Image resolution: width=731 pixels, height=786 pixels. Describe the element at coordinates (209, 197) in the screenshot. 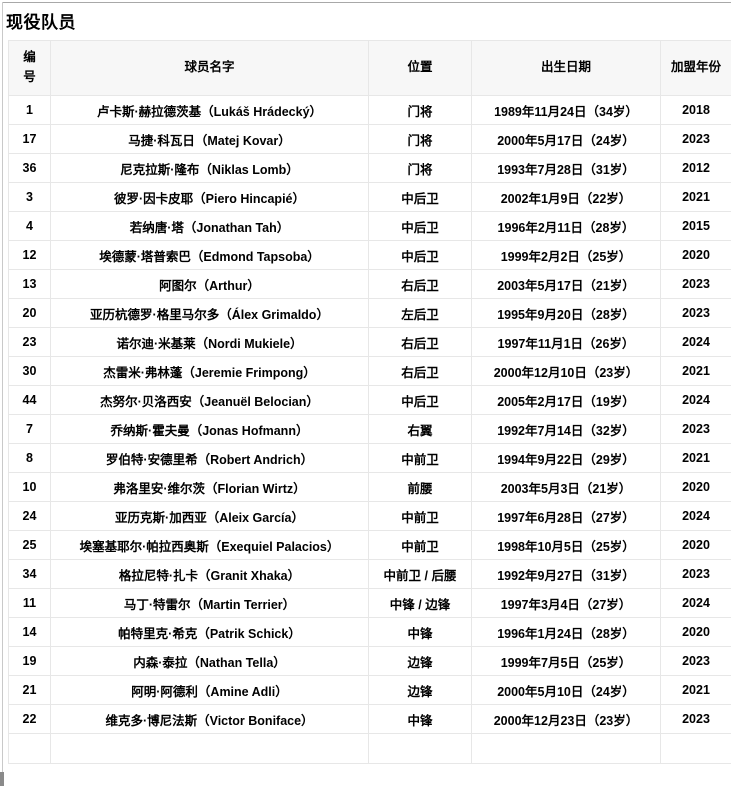

I see `cell-player-name: 彼罗·因卡皮耶（Piero Hincapié）` at that location.